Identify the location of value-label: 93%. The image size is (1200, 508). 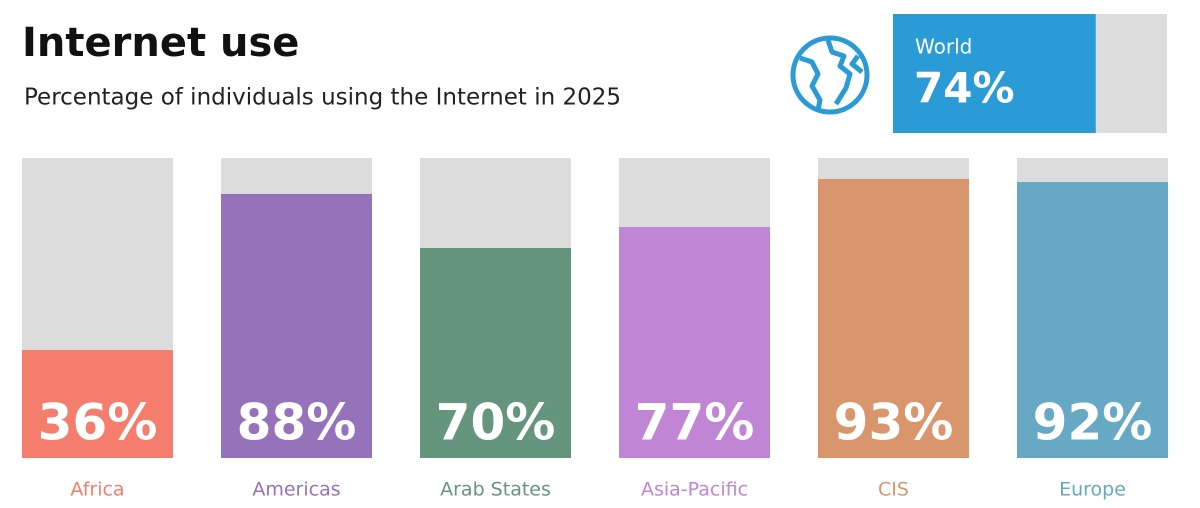
(894, 423).